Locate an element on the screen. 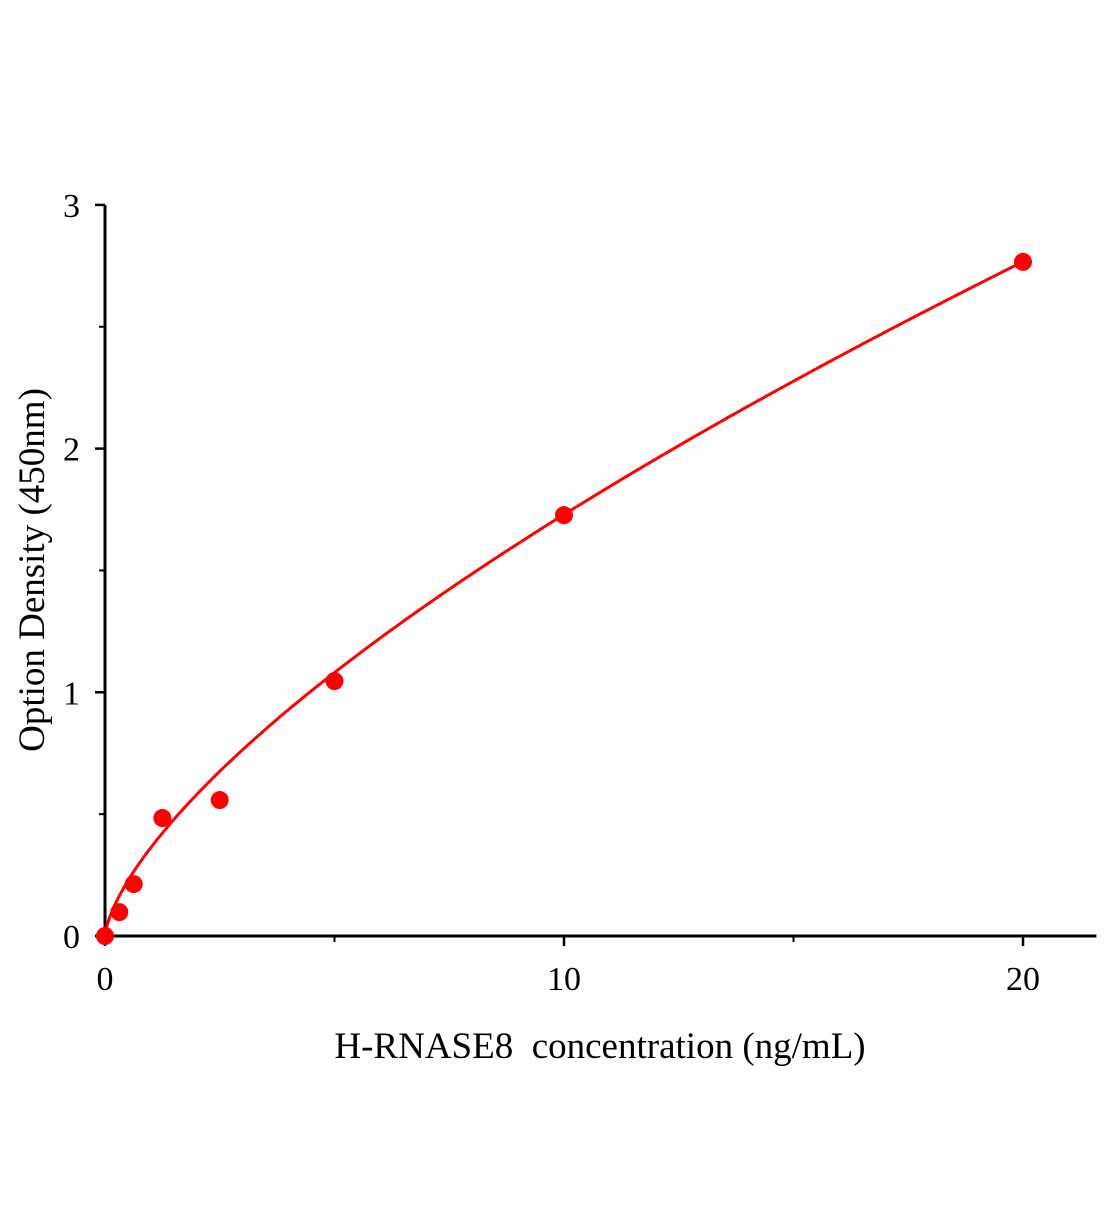 This screenshot has width=1104, height=1205. x-tick-label: 20 is located at coordinates (1023, 979).